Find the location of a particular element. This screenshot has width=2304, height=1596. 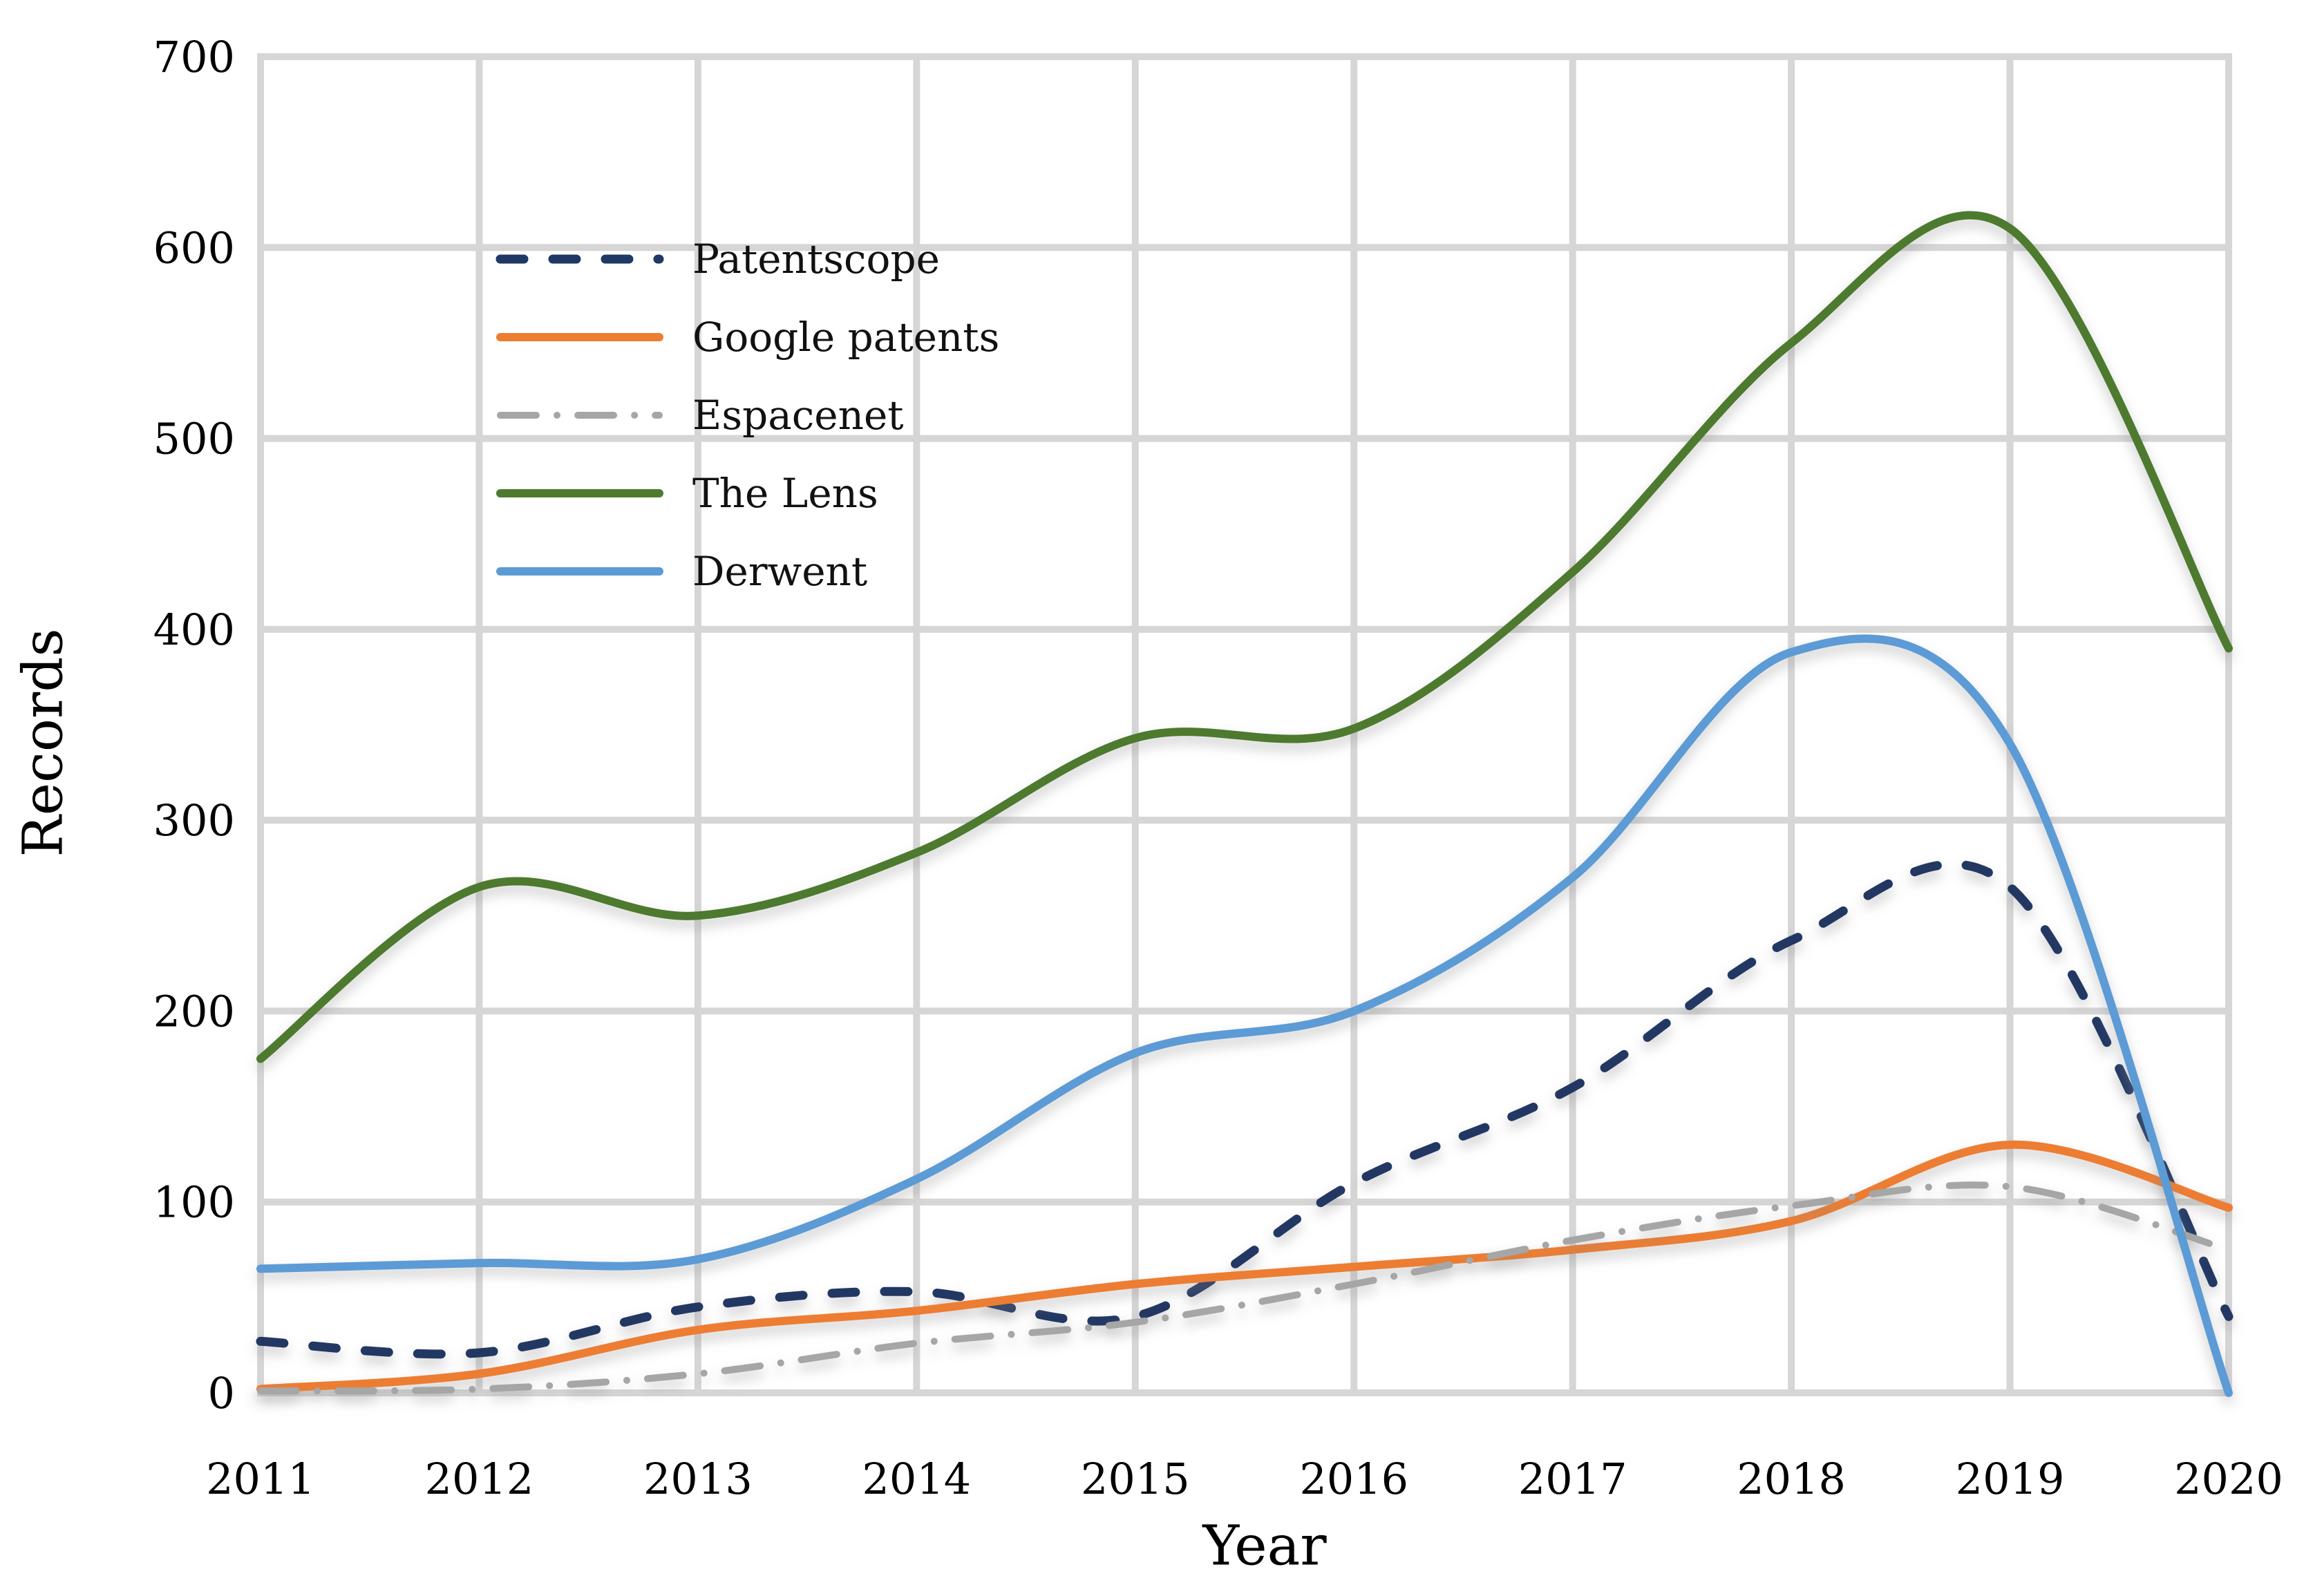

y-tick-label: 400 is located at coordinates (194, 630).